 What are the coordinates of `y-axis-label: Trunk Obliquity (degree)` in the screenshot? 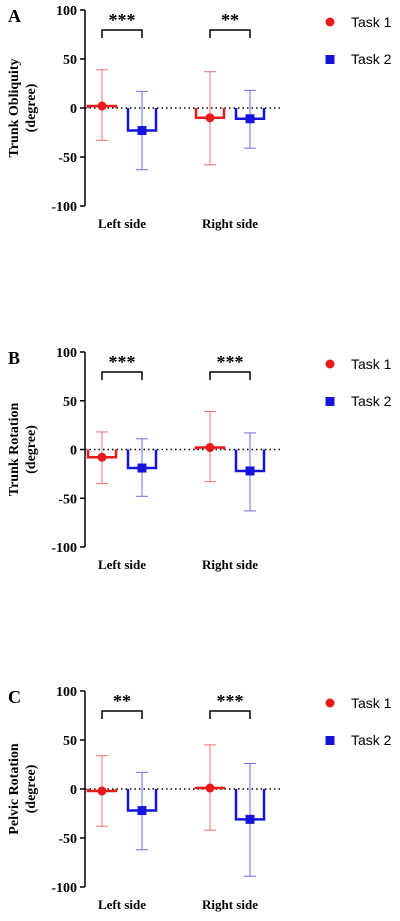 It's located at (23, 108).